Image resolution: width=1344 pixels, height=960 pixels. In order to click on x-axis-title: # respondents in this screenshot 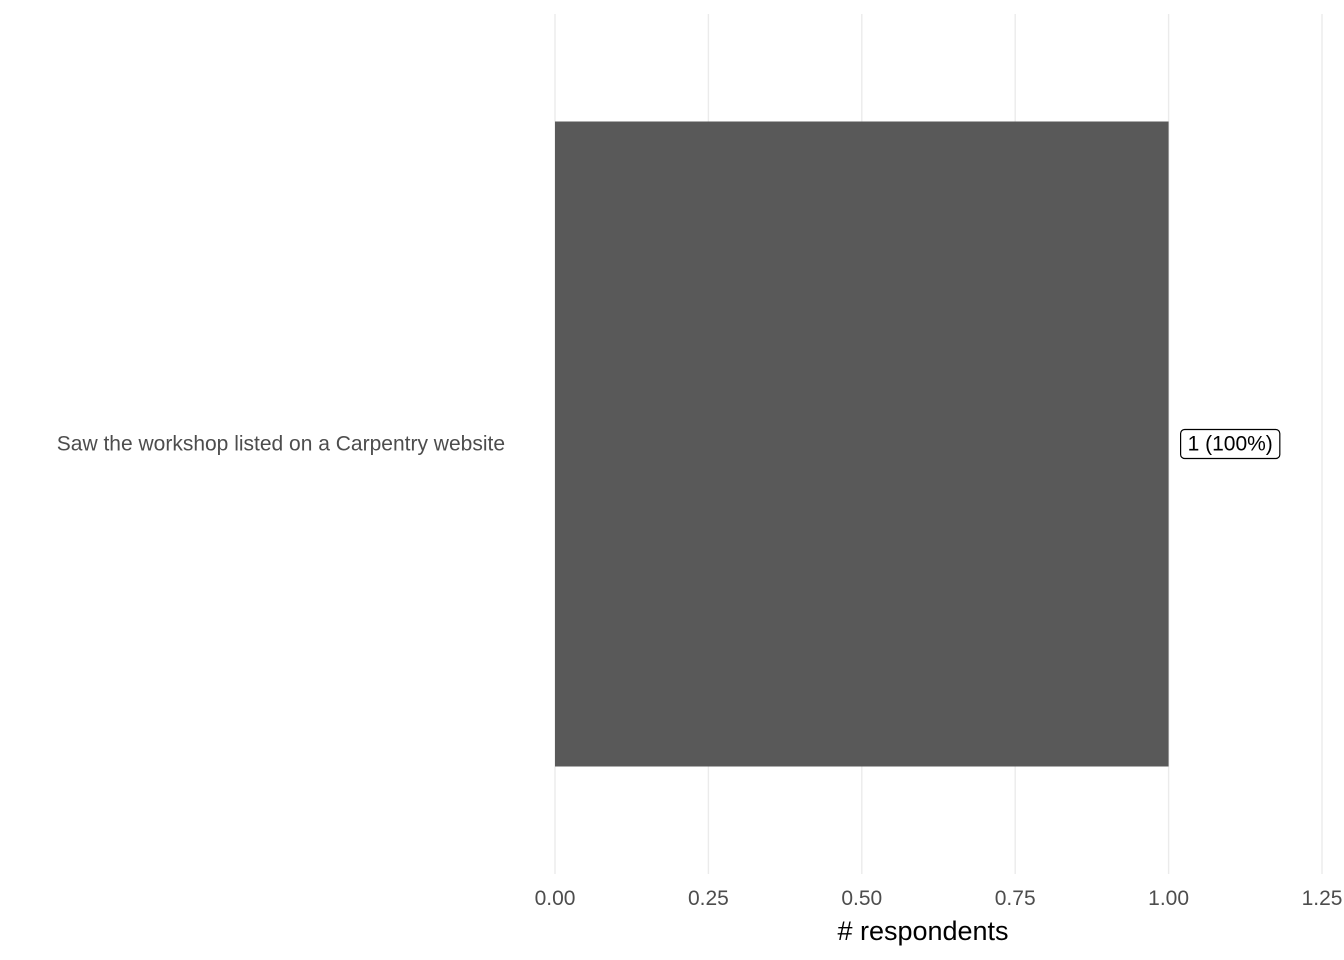, I will do `click(922, 931)`.